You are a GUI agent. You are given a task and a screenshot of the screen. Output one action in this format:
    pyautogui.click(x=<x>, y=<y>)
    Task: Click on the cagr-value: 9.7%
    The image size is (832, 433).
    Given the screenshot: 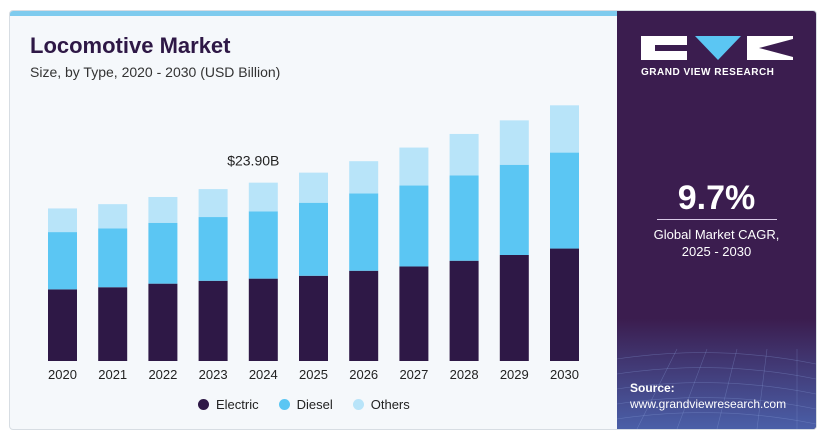 What is the action you would take?
    pyautogui.click(x=716, y=198)
    